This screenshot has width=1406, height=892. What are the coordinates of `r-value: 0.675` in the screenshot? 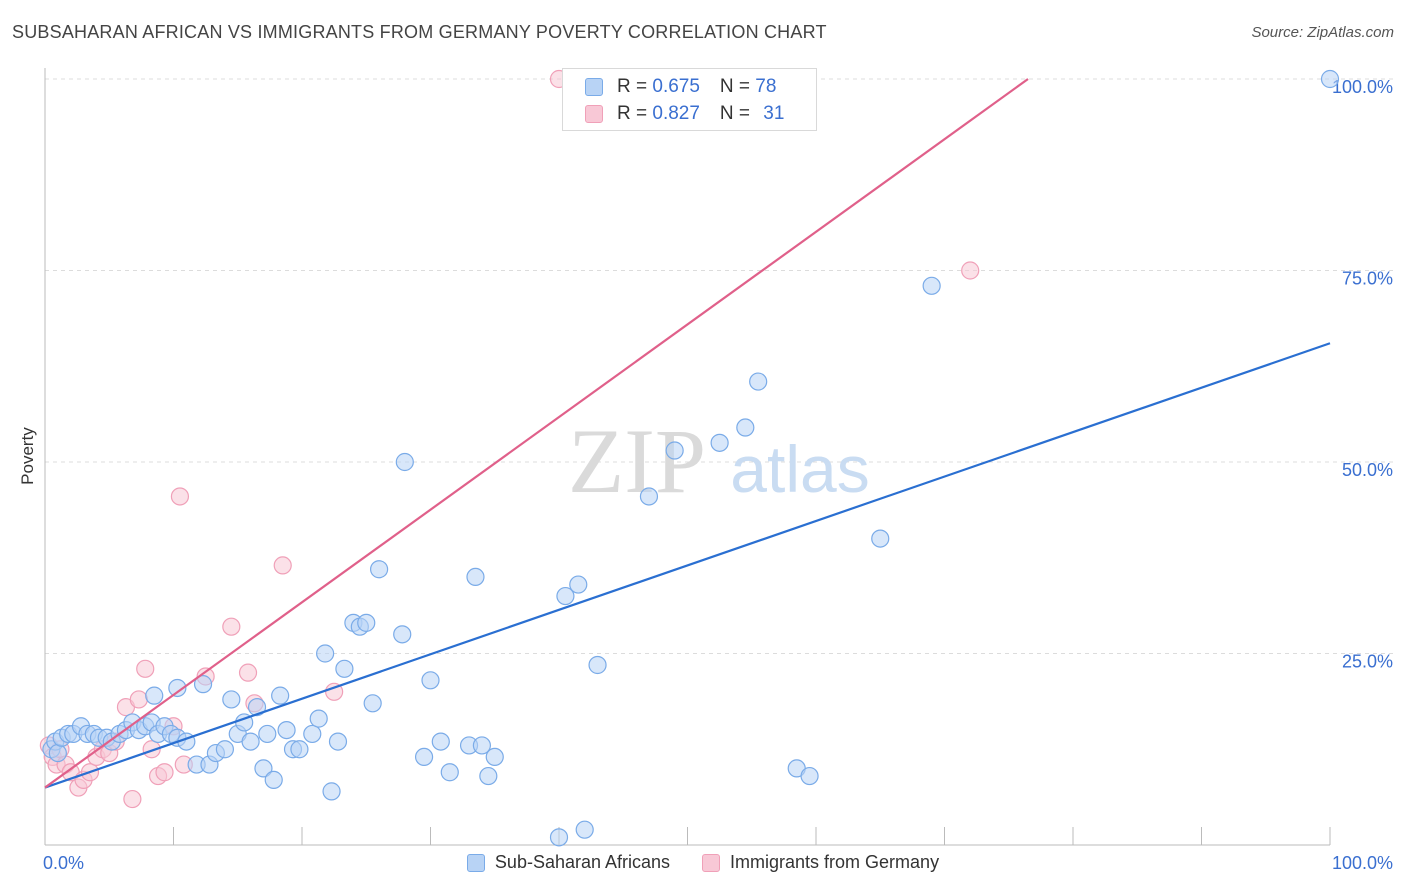 It's located at (676, 86).